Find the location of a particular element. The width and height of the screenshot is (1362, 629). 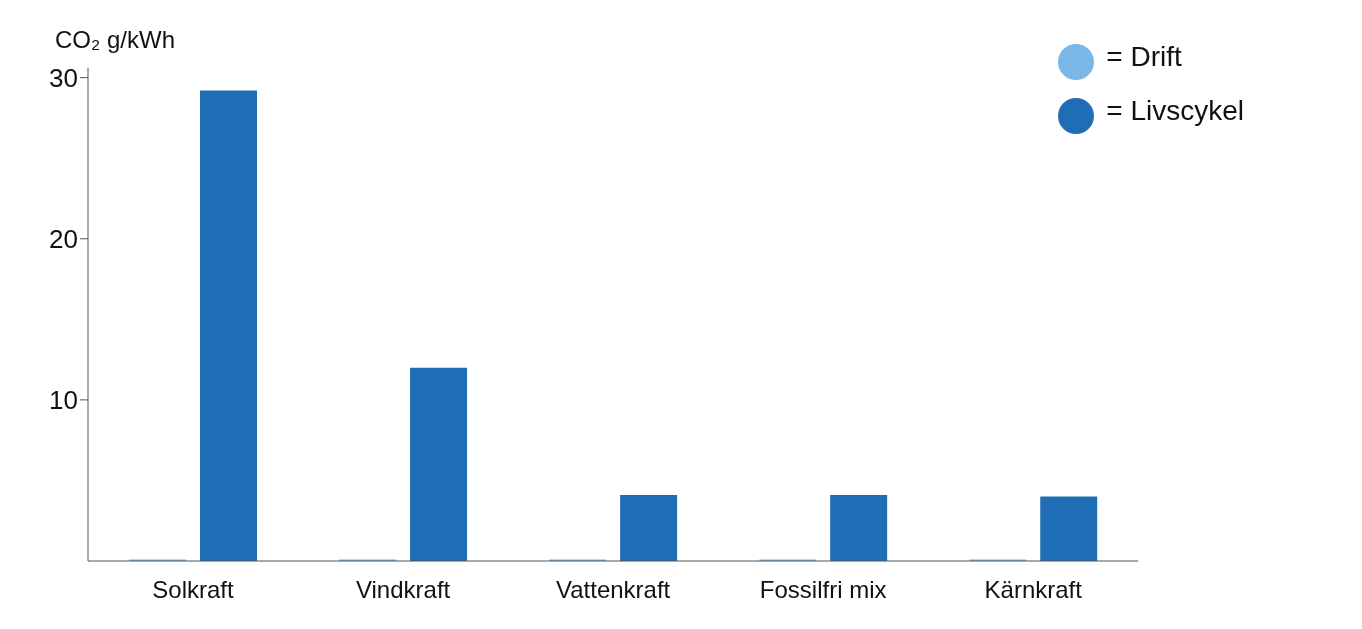

legend-label: = Livscykel is located at coordinates (1175, 110).